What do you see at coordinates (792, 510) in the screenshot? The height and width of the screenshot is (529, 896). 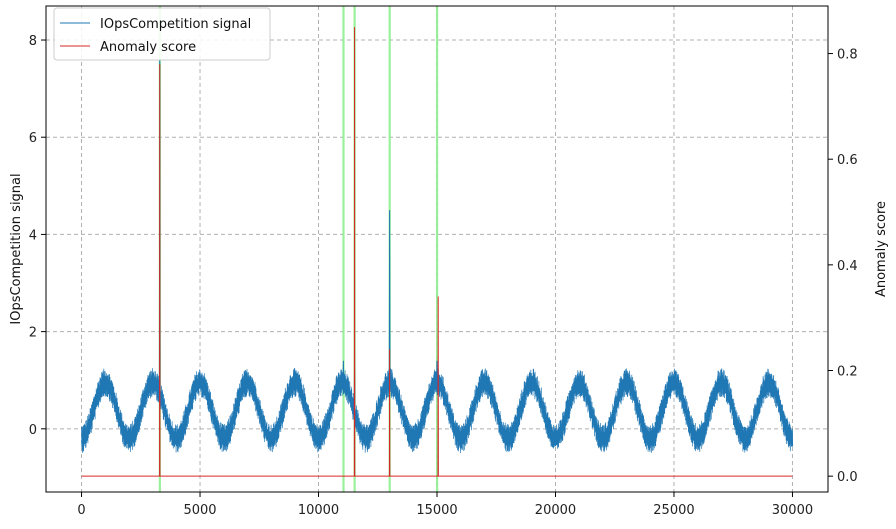 I see `x-tick-label: 30000` at bounding box center [792, 510].